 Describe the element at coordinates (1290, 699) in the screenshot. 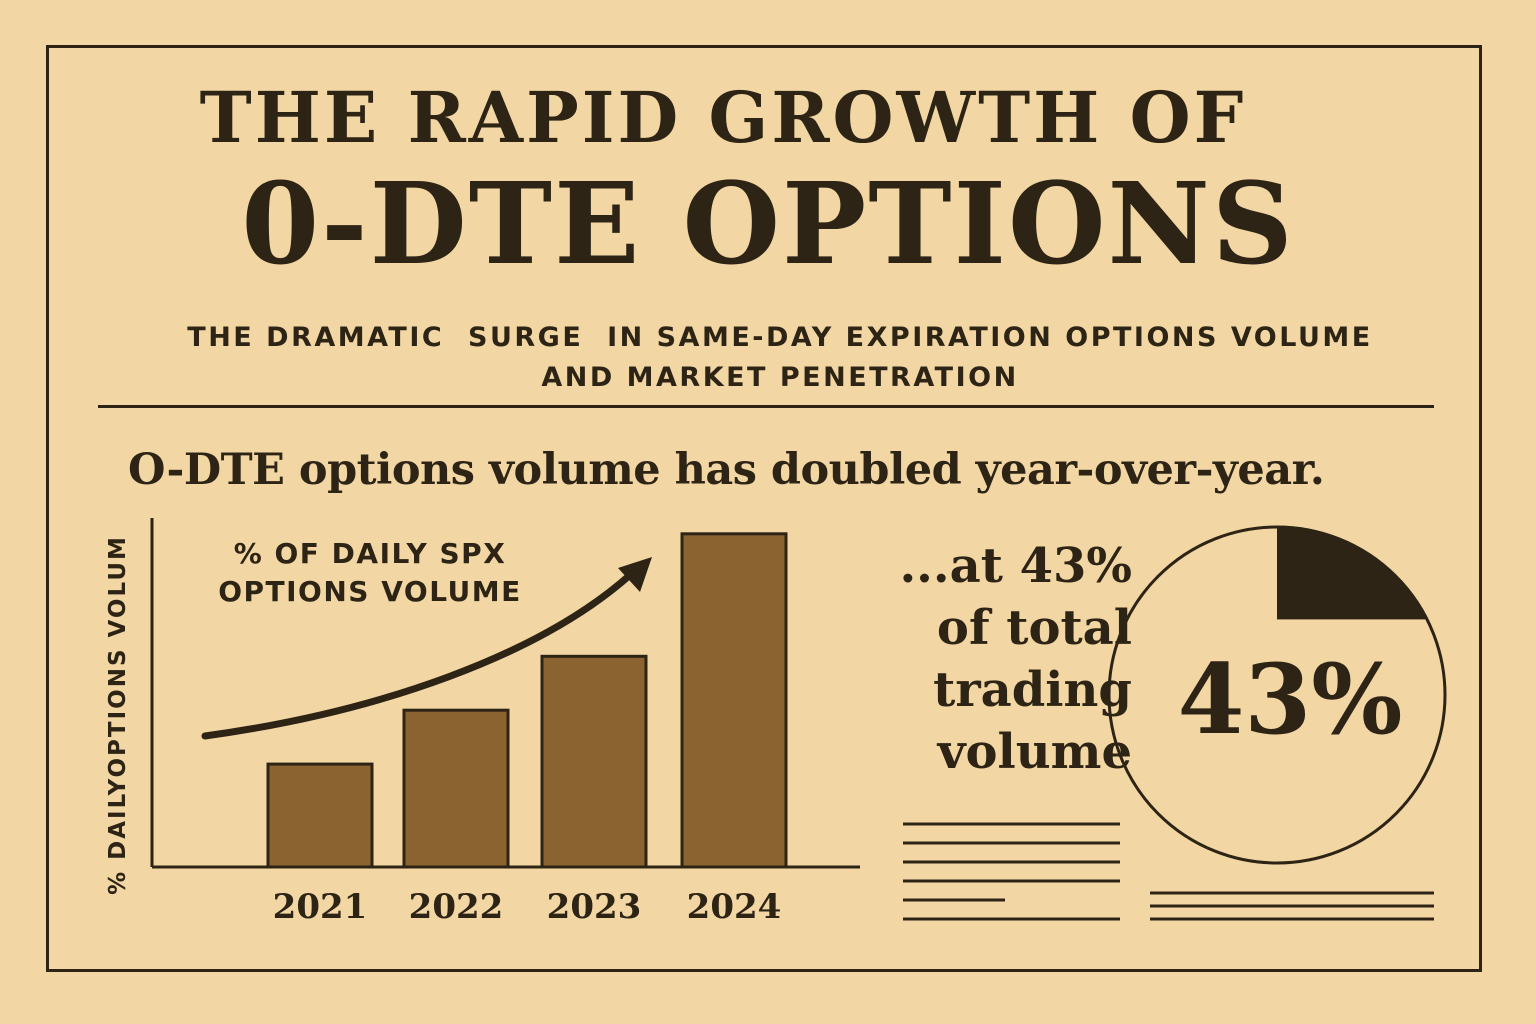

I see `pie-value-label: 43%` at that location.